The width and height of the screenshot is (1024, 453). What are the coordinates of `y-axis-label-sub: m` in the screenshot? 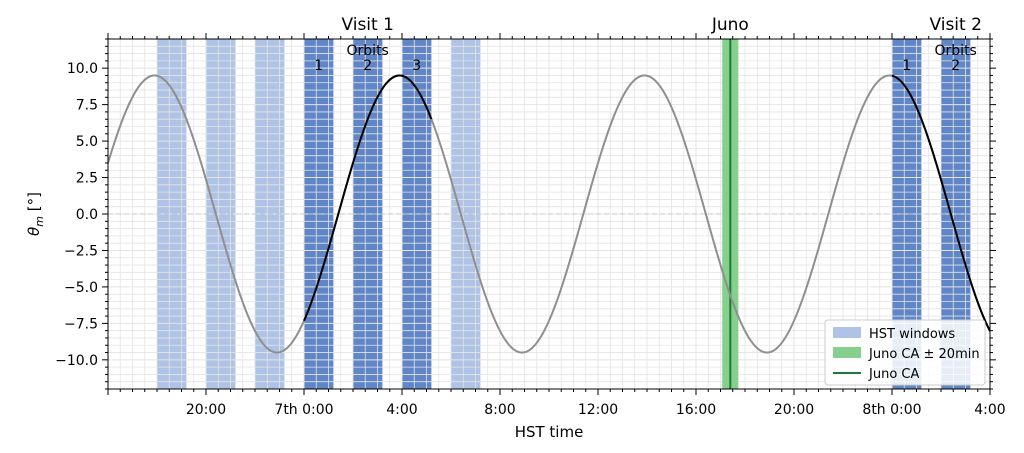 It's located at (39, 221).